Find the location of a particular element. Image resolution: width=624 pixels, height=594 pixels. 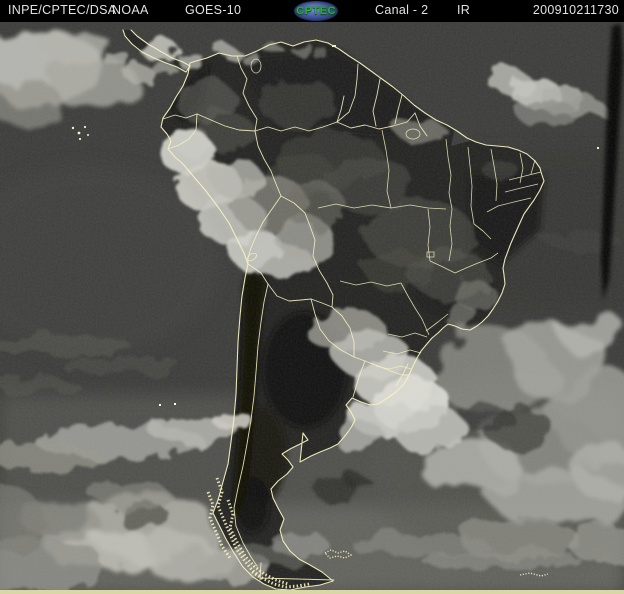

cptec-logo-text: CPTEC is located at coordinates (316, 11).